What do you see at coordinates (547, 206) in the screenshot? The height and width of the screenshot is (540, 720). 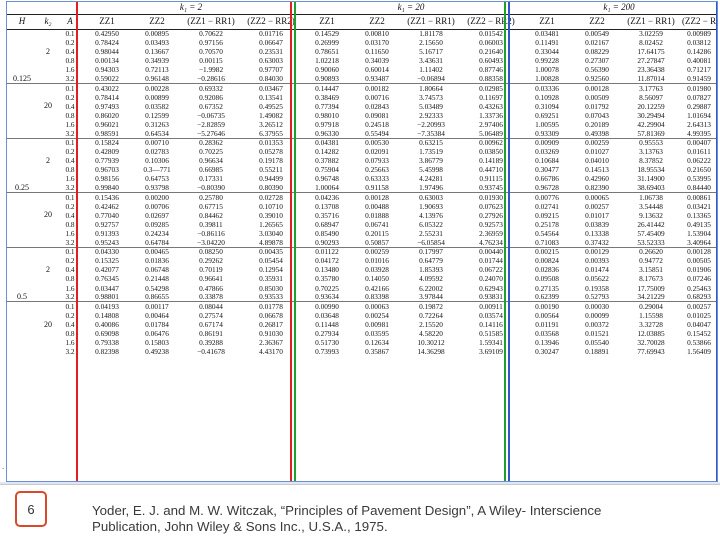 I see `table-cell: 0.02741` at bounding box center [547, 206].